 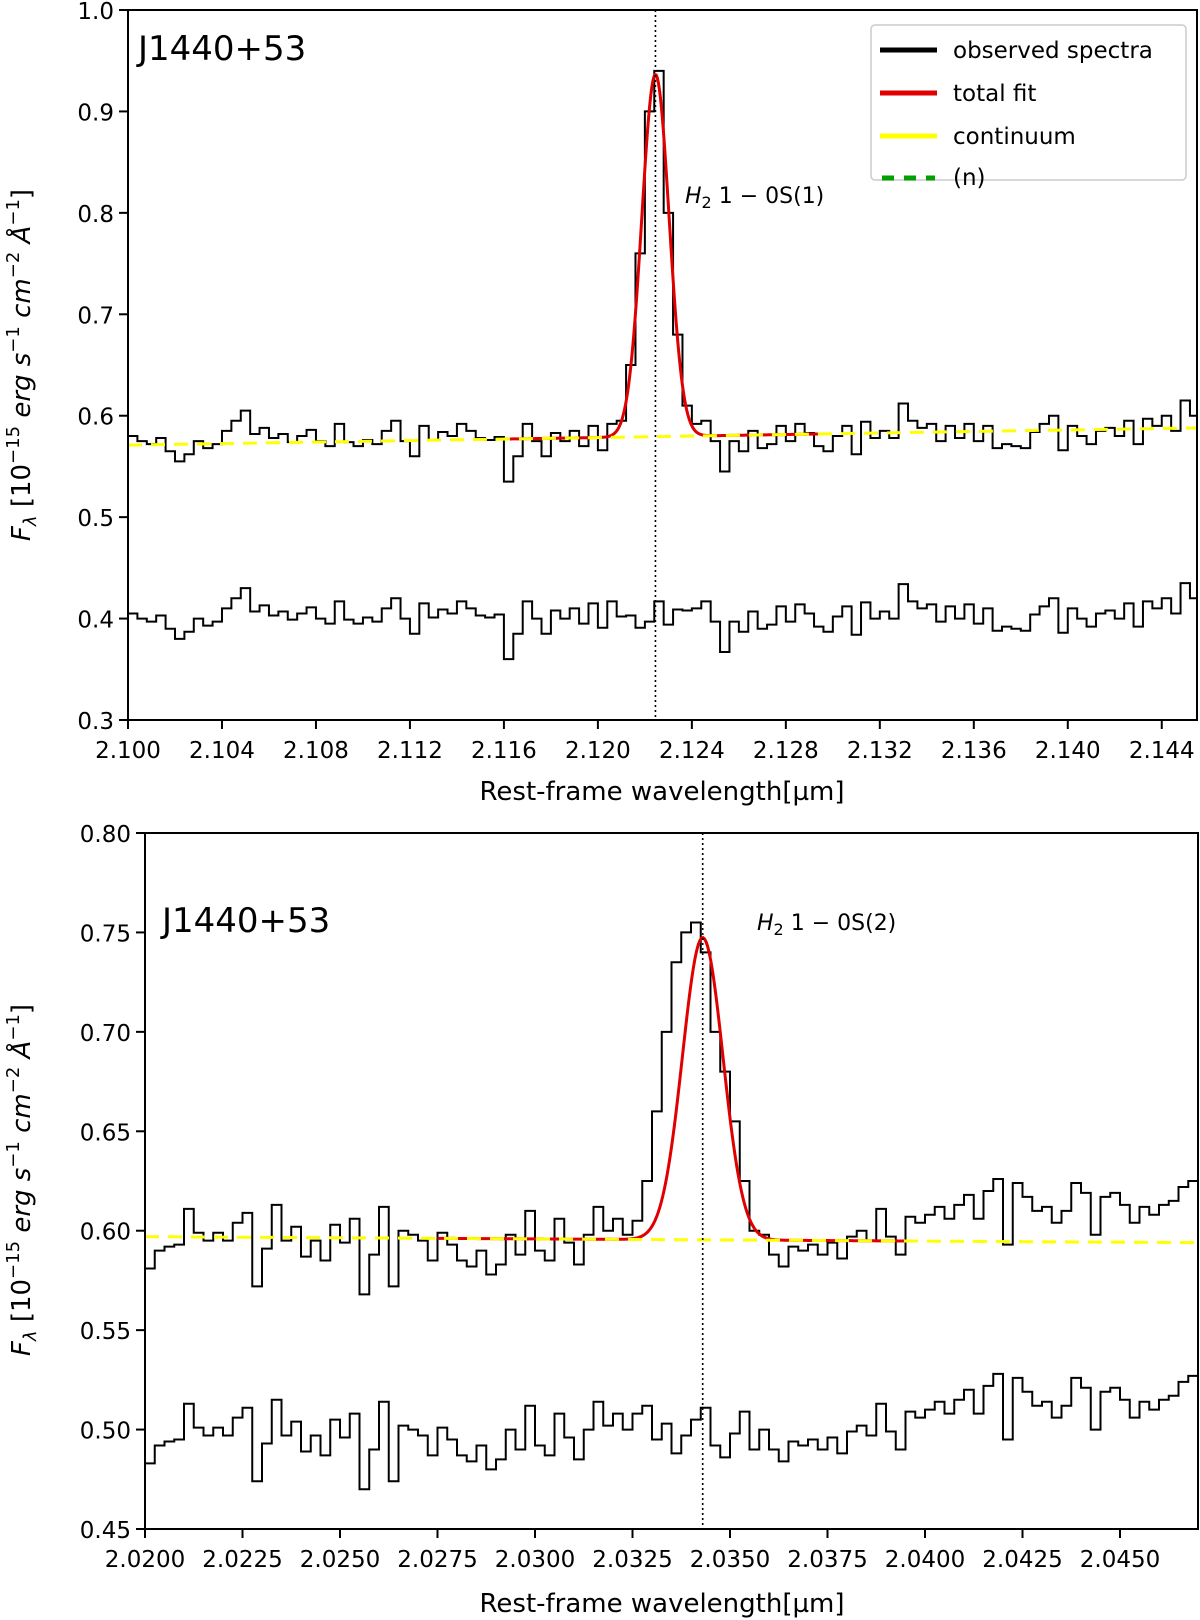 What do you see at coordinates (95, 113) in the screenshot?
I see `y-tick-label: 0.9` at bounding box center [95, 113].